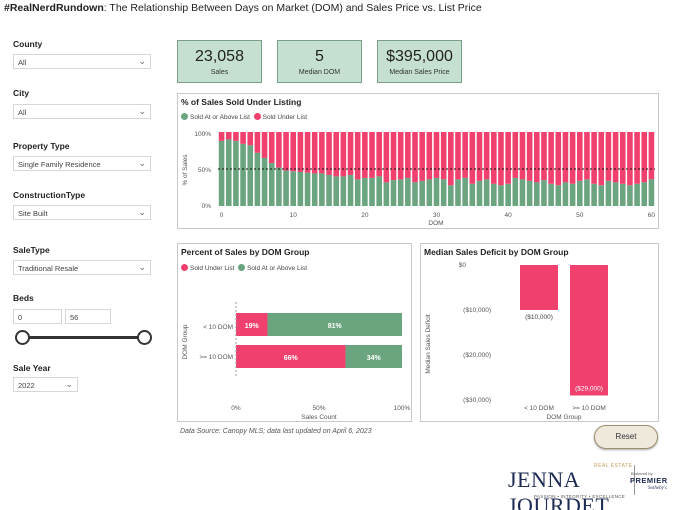 The width and height of the screenshot is (680, 510). Describe the element at coordinates (37, 316) in the screenshot. I see `beds-min-input: 0` at that location.